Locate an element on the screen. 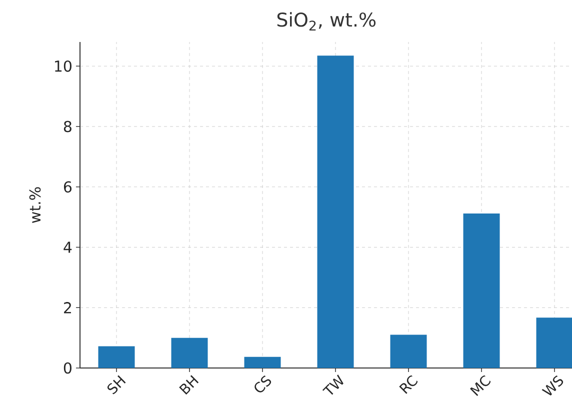 This screenshot has width=572, height=401. y-tick-label: 6 is located at coordinates (68, 187).